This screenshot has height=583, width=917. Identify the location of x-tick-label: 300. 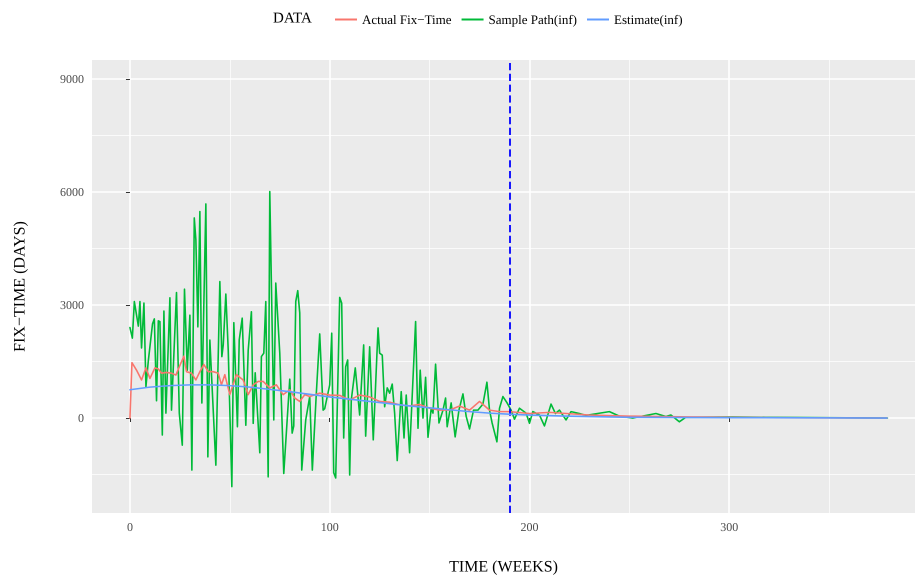
(729, 527).